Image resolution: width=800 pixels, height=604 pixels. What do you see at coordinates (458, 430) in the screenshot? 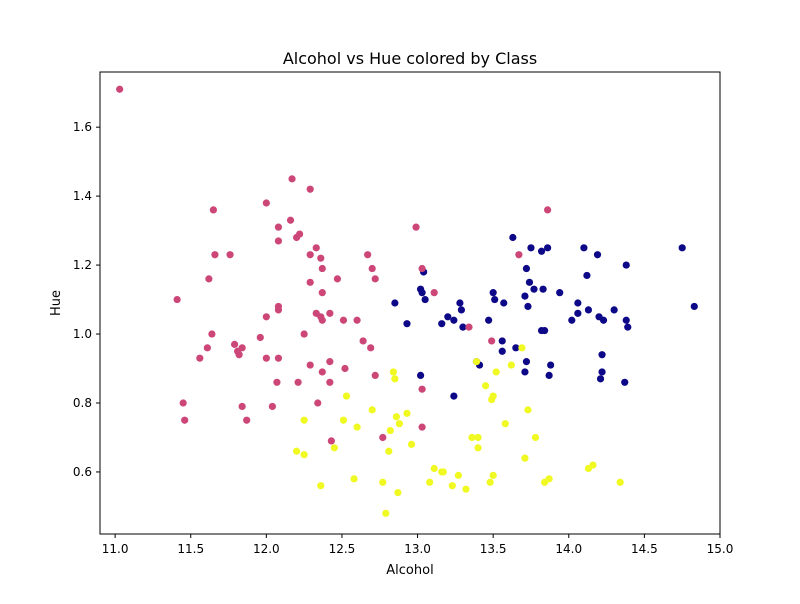
I see `scatter-series` at bounding box center [458, 430].